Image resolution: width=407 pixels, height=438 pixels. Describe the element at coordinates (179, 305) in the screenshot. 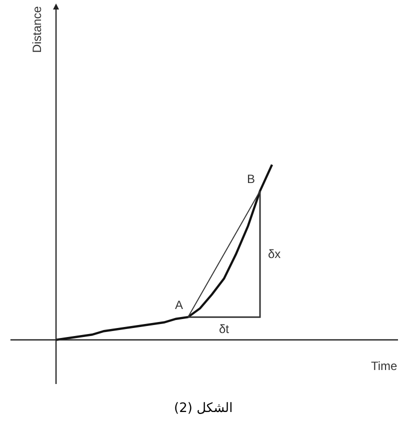

I see `annotation: A` at that location.